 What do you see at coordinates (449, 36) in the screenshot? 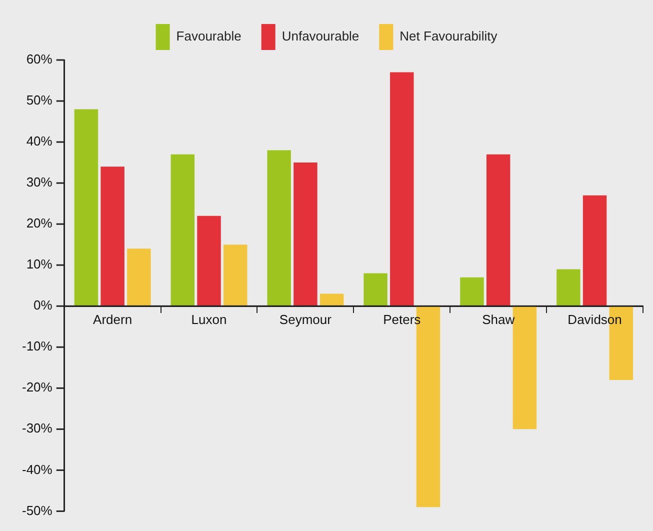
I see `legend-label: Net Favourability` at bounding box center [449, 36].